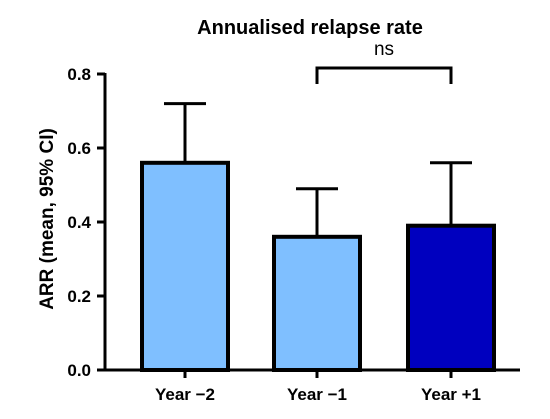  I want to click on significance-label-1: ns, so click(384, 49).